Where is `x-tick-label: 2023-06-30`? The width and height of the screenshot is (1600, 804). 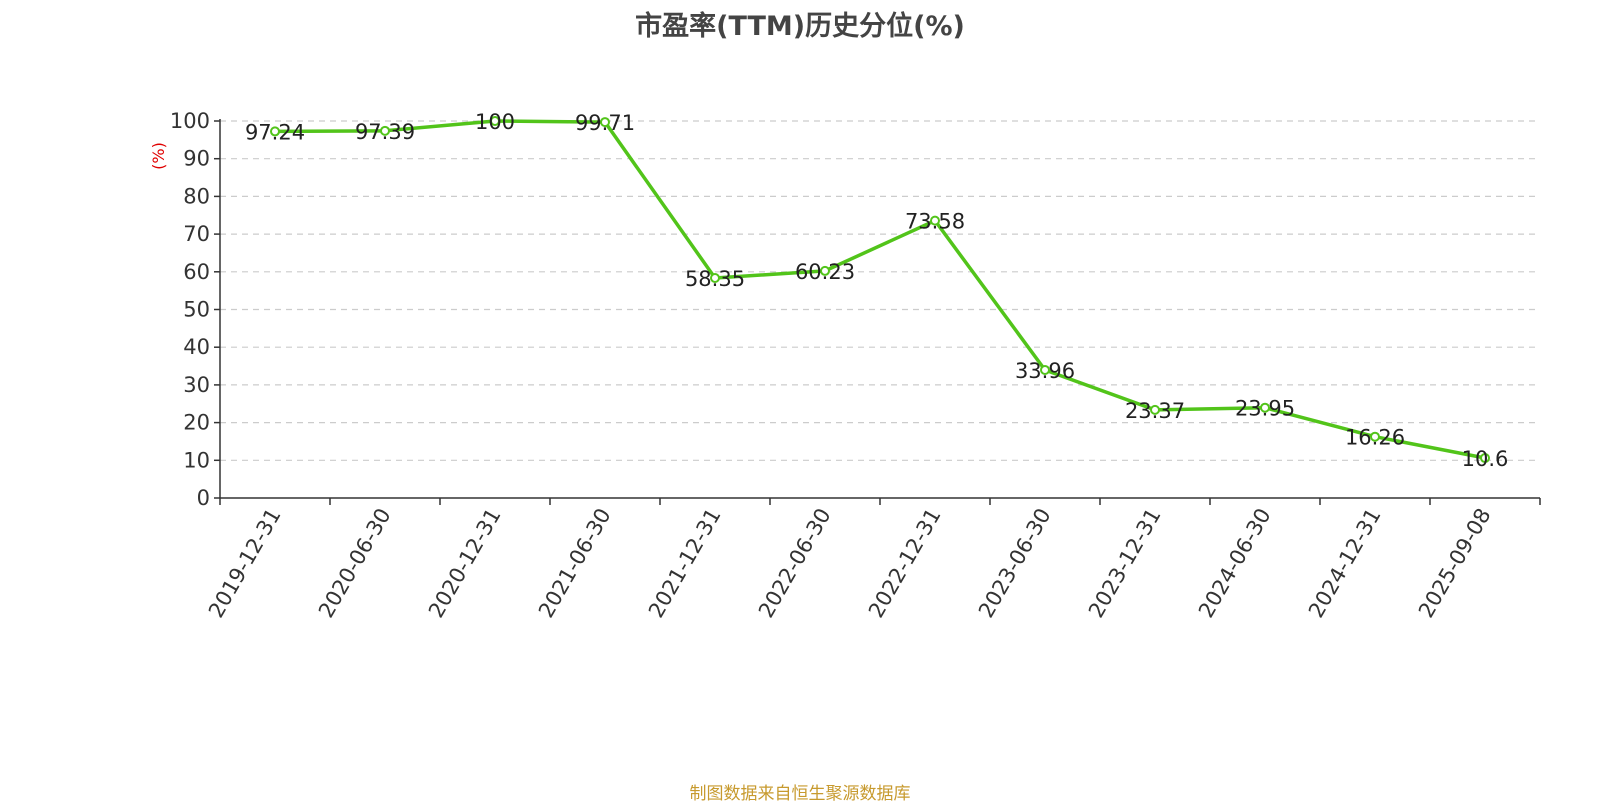
x-tick-label: 2023-06-30 is located at coordinates (1015, 563).